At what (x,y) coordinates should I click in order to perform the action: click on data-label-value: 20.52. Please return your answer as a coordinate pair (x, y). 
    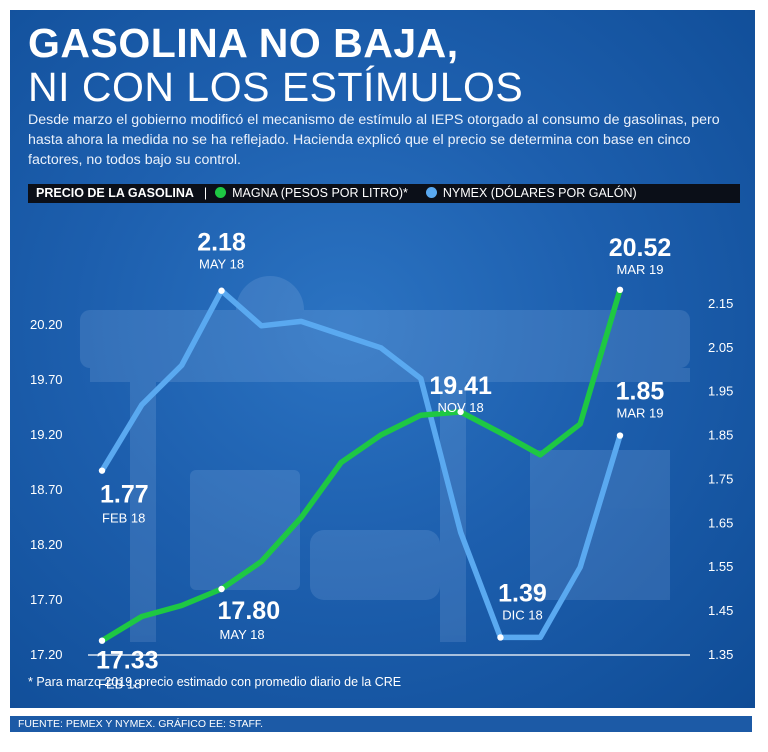
    Looking at the image, I should click on (640, 248).